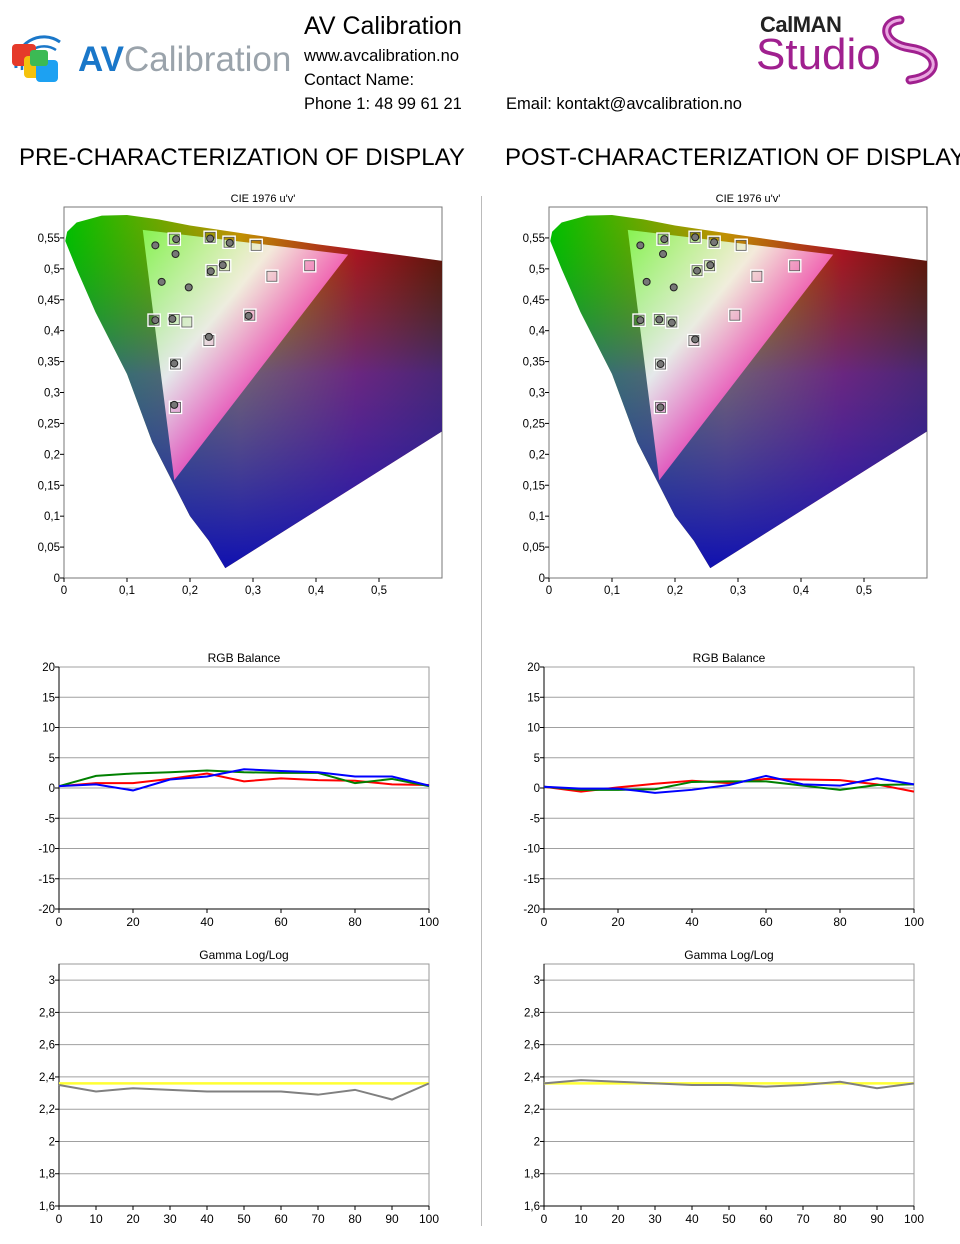 Image resolution: width=960 pixels, height=1244 pixels. Describe the element at coordinates (801, 24) in the screenshot. I see `calman-logo-text: CalMAN` at that location.